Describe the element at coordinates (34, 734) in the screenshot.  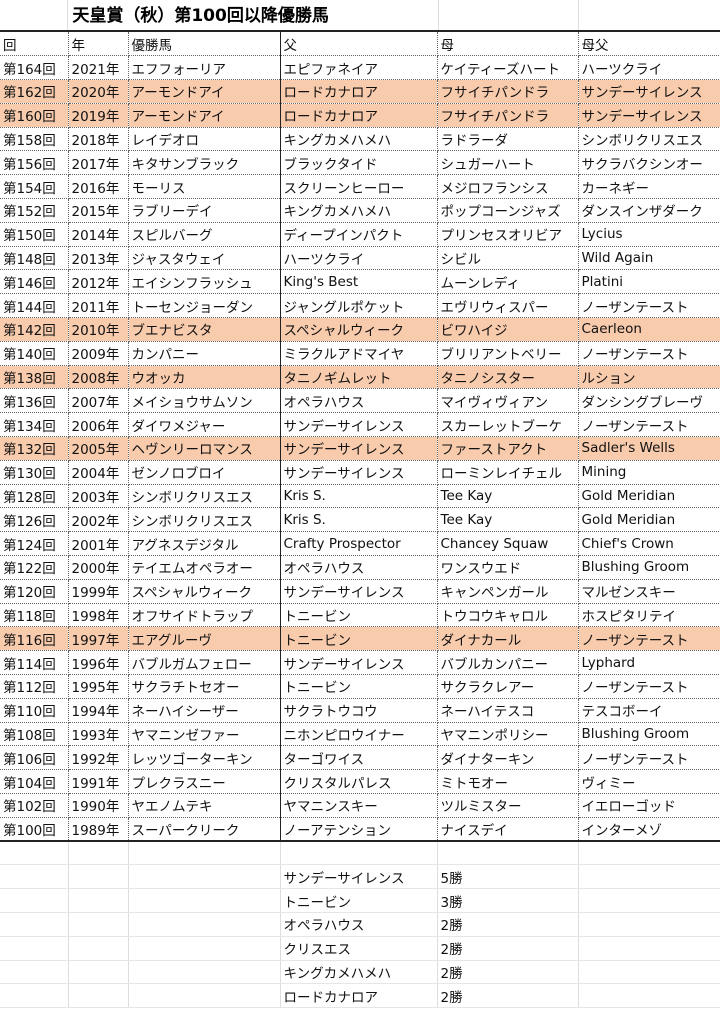
I see `cell-round: 第108回` at that location.